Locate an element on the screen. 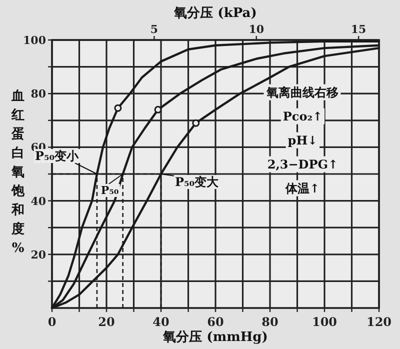 The image size is (400, 349). x-tick-label: 60 is located at coordinates (215, 322).